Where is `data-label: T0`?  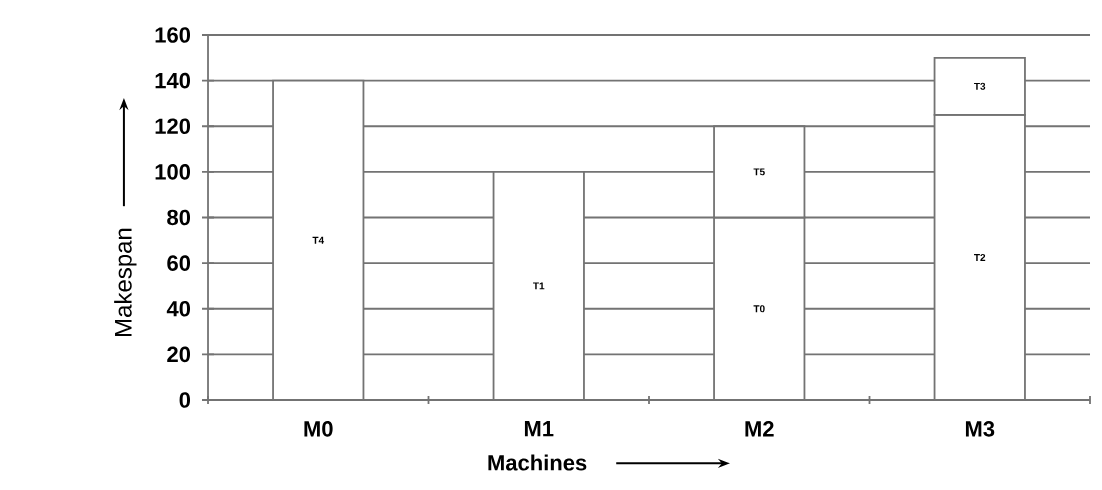 data-label: T0 is located at coordinates (759, 309).